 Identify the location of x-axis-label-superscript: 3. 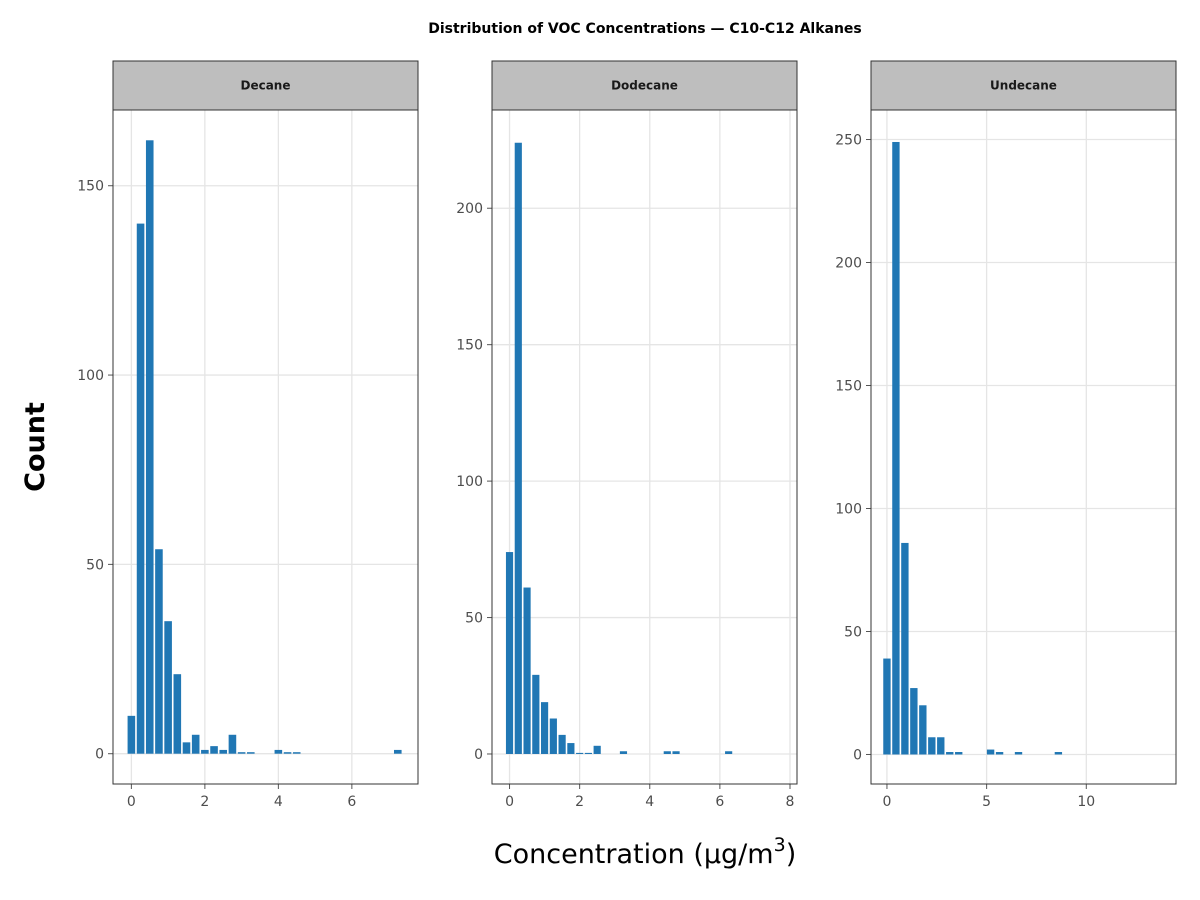
(780, 845).